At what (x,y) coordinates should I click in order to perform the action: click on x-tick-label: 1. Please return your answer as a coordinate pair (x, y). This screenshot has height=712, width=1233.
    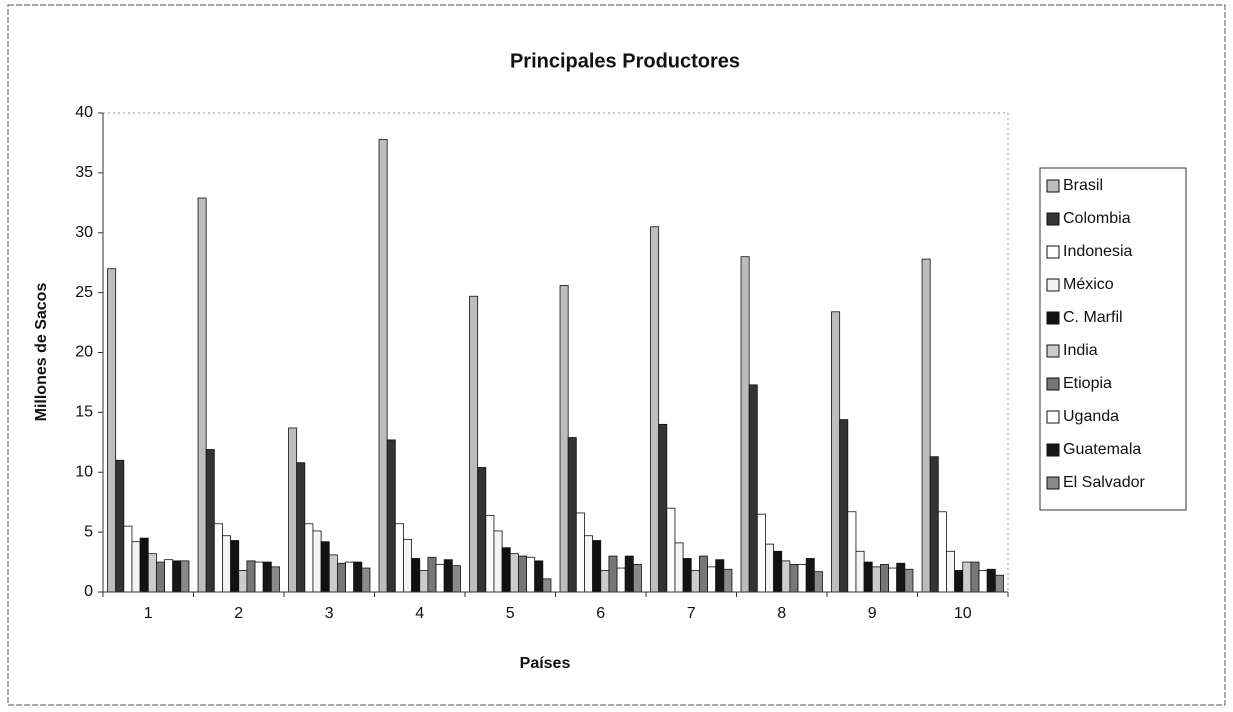
    Looking at the image, I should click on (148, 613).